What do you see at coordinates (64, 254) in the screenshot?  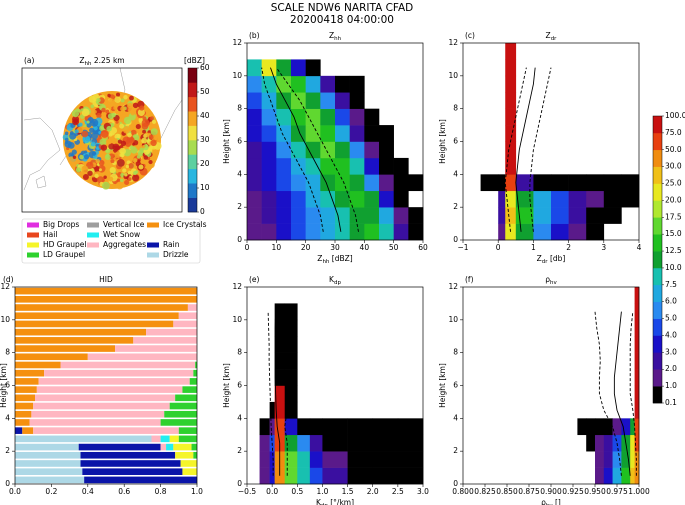 I see `legend-label: LD Graupel` at bounding box center [64, 254].